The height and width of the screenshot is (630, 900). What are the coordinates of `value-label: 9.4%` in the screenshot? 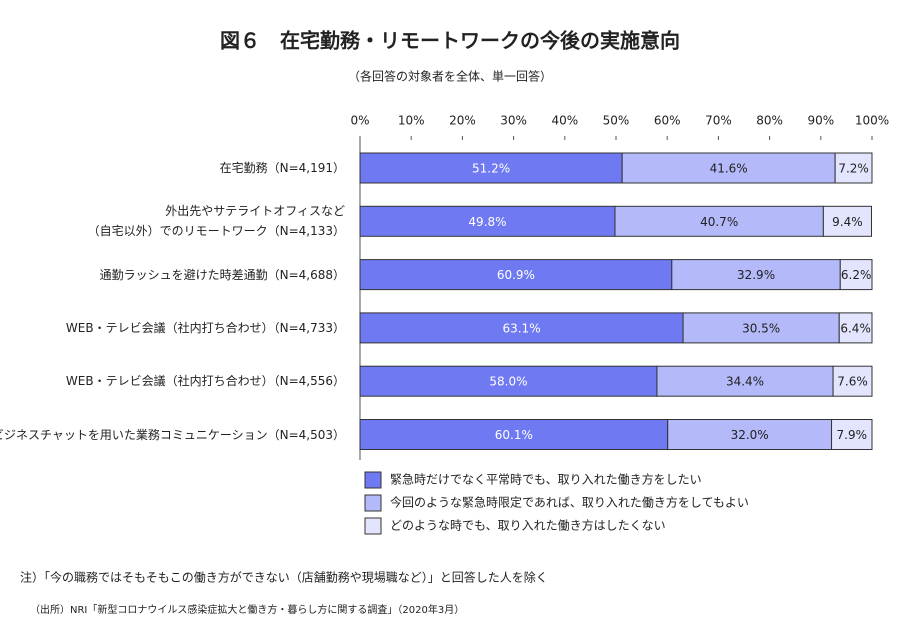 It's located at (847, 222).